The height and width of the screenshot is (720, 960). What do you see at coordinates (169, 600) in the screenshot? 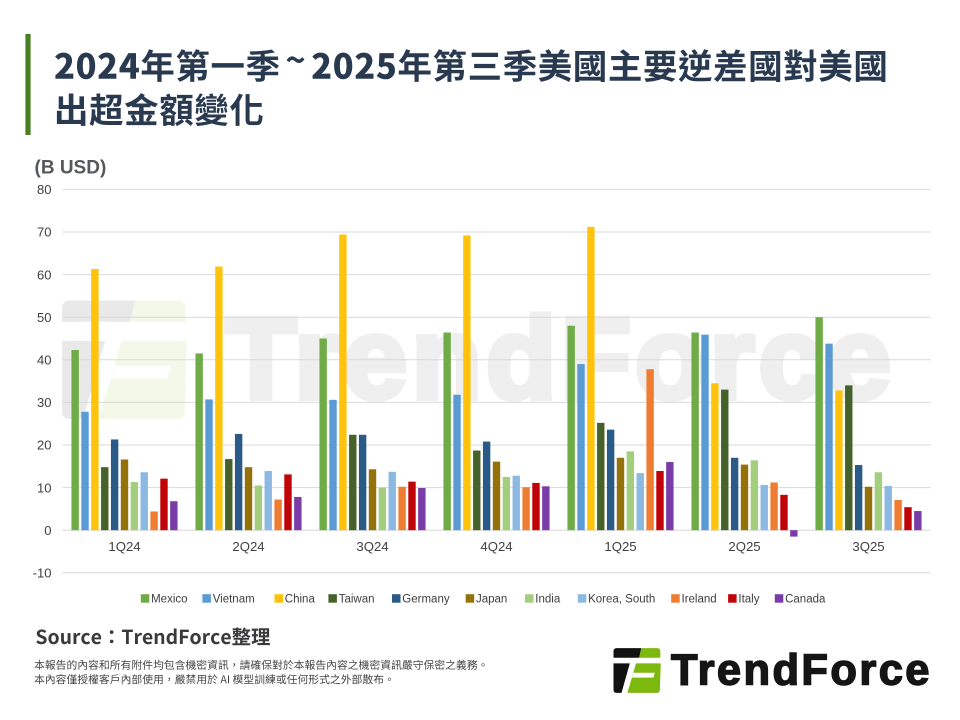
I see `svg-text: Mexico` at bounding box center [169, 600].